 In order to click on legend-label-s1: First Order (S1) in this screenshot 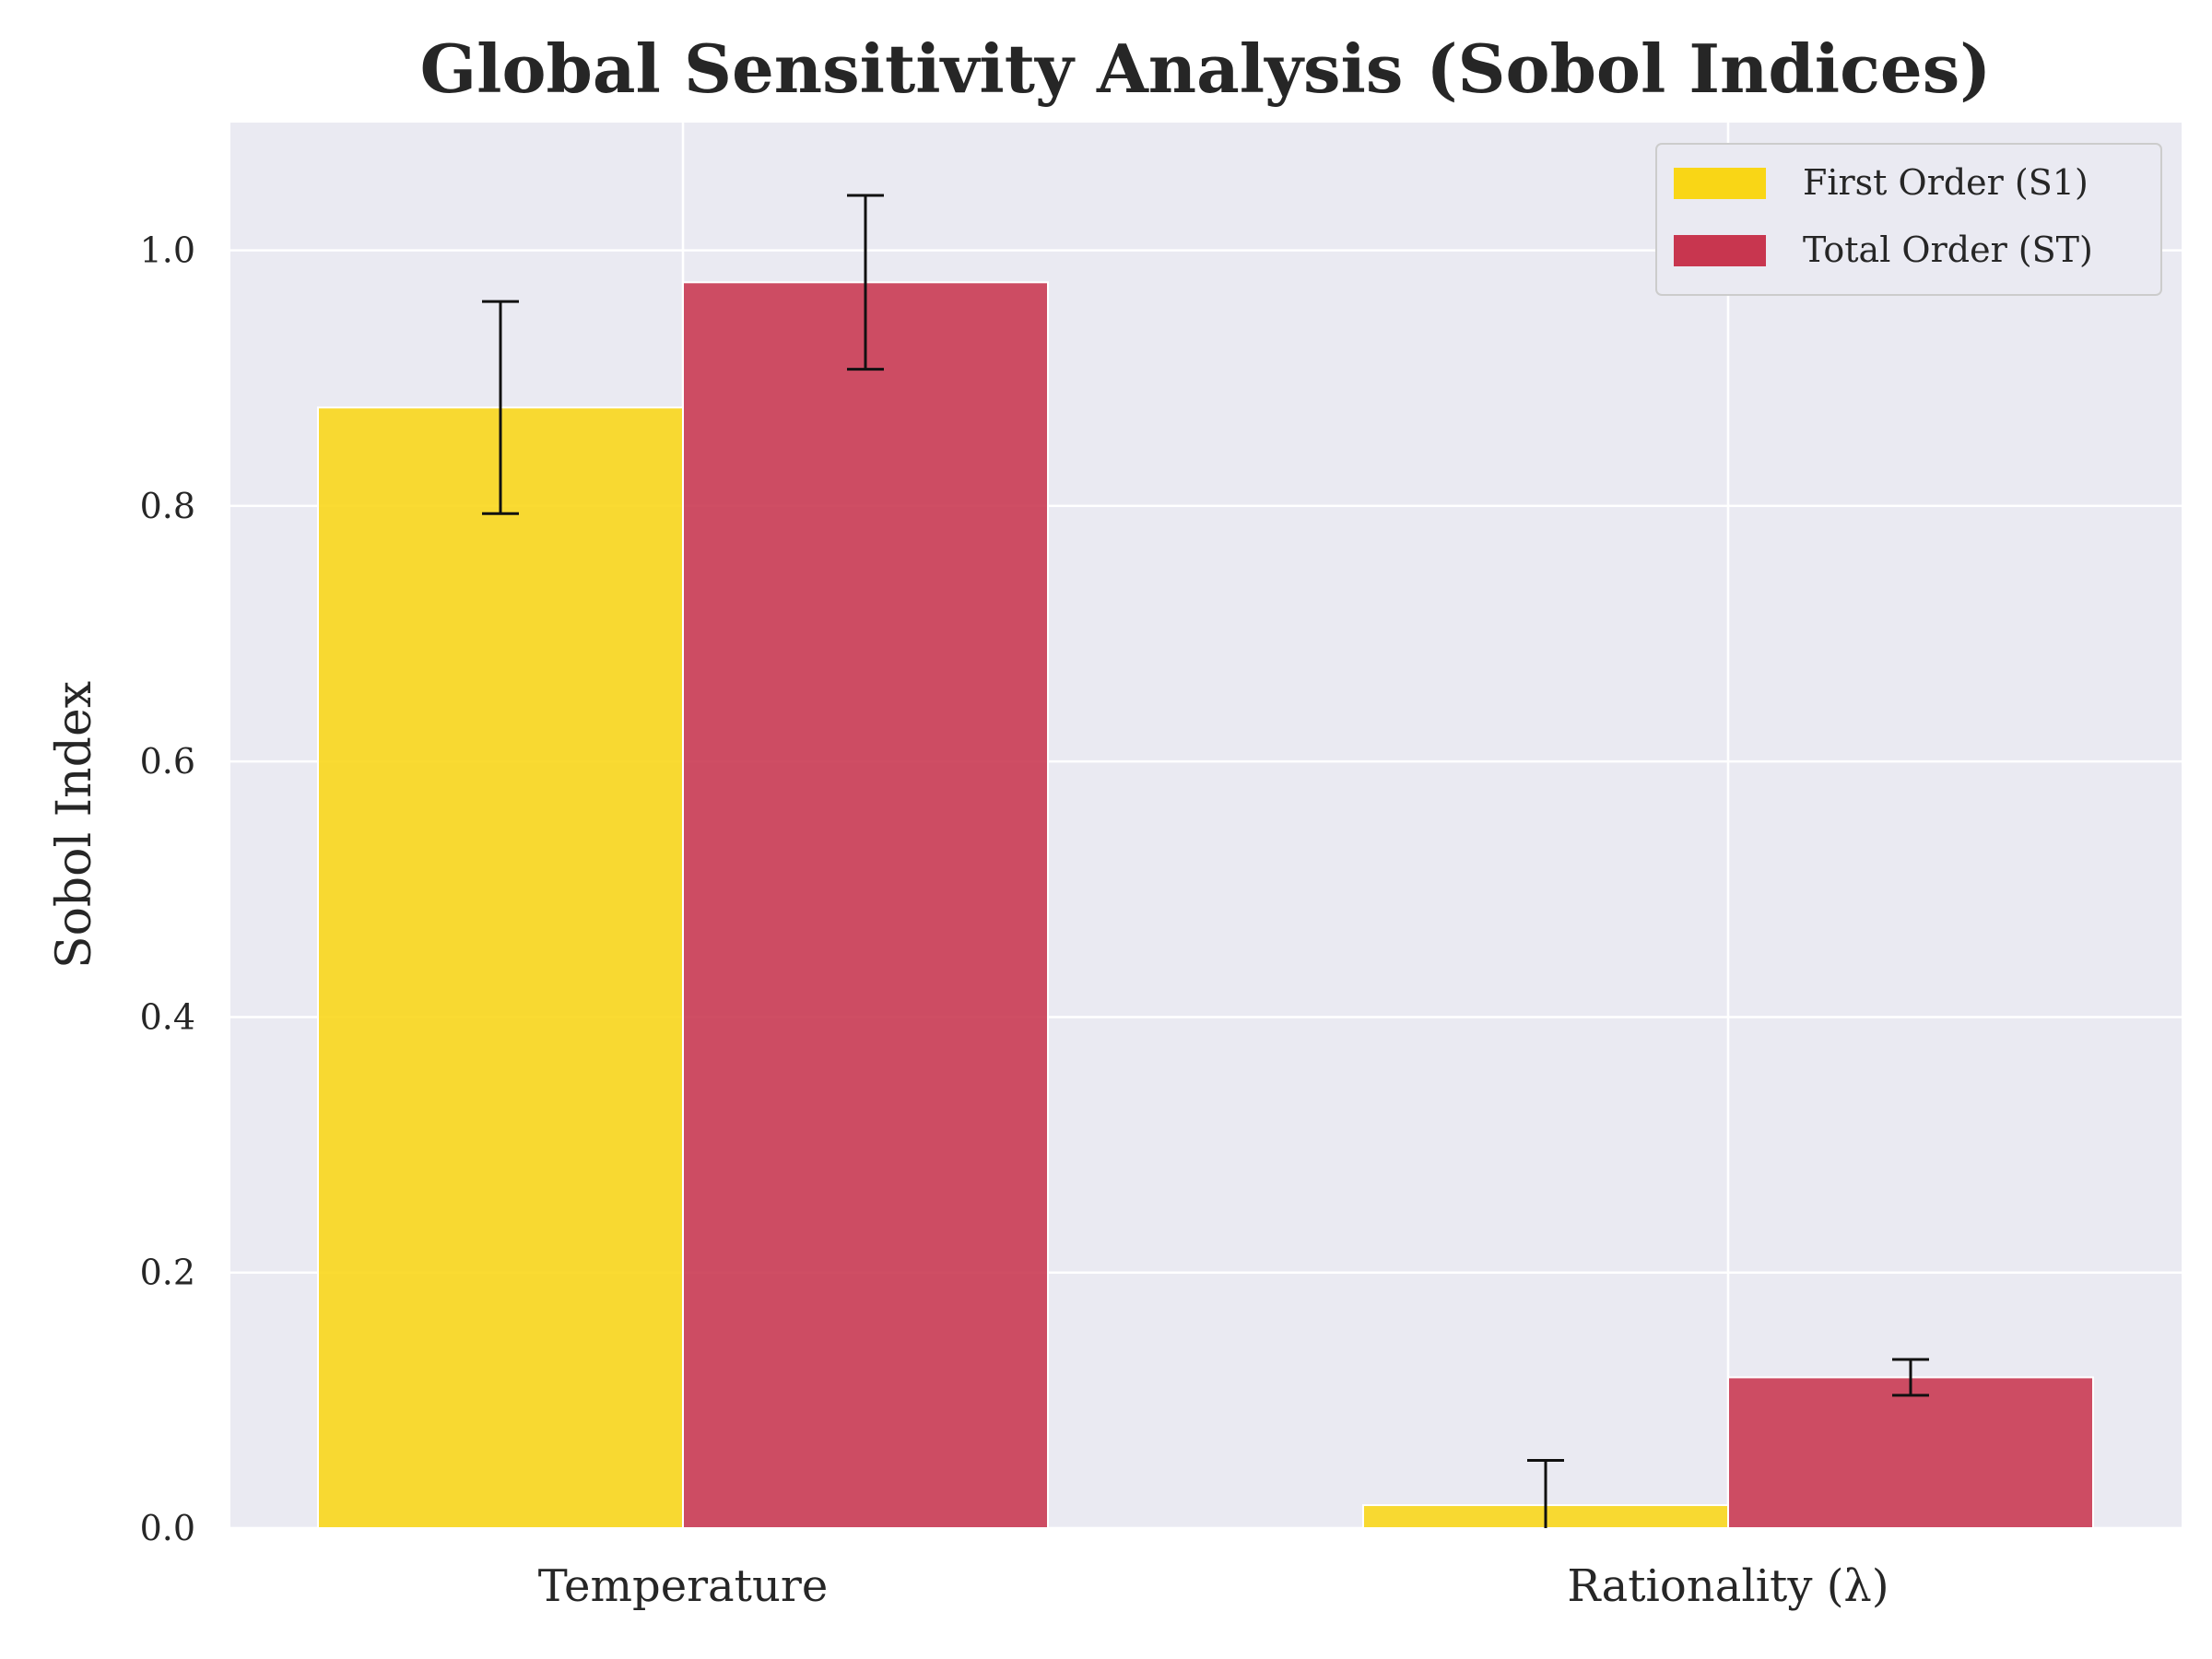, I will do `click(1945, 182)`.